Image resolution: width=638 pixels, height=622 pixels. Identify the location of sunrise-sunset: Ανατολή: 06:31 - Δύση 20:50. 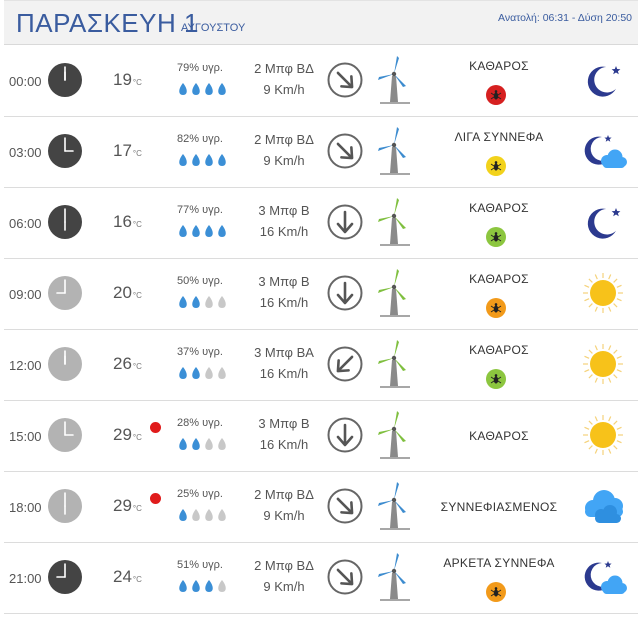
(565, 18).